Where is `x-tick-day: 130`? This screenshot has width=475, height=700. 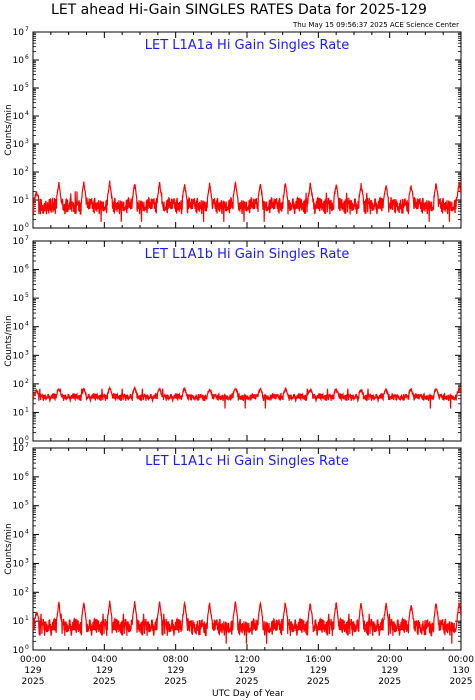
x-tick-day: 130 is located at coordinates (460, 671).